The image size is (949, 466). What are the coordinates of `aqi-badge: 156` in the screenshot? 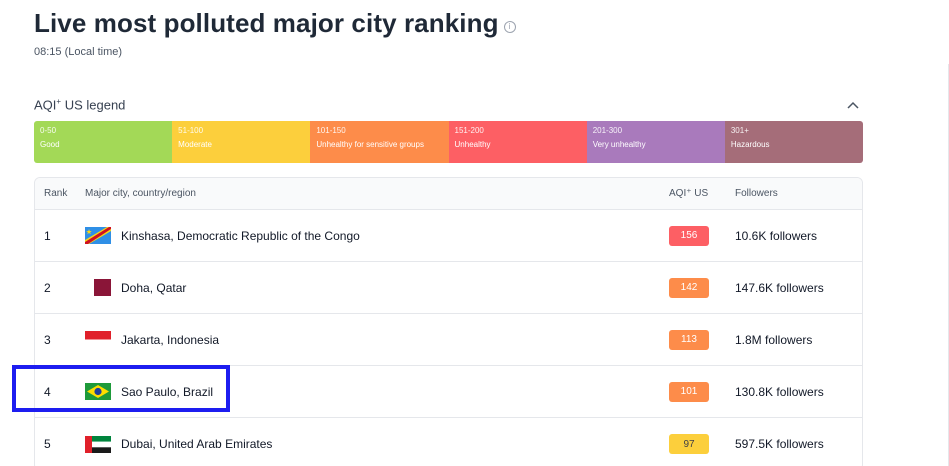 It's located at (689, 235).